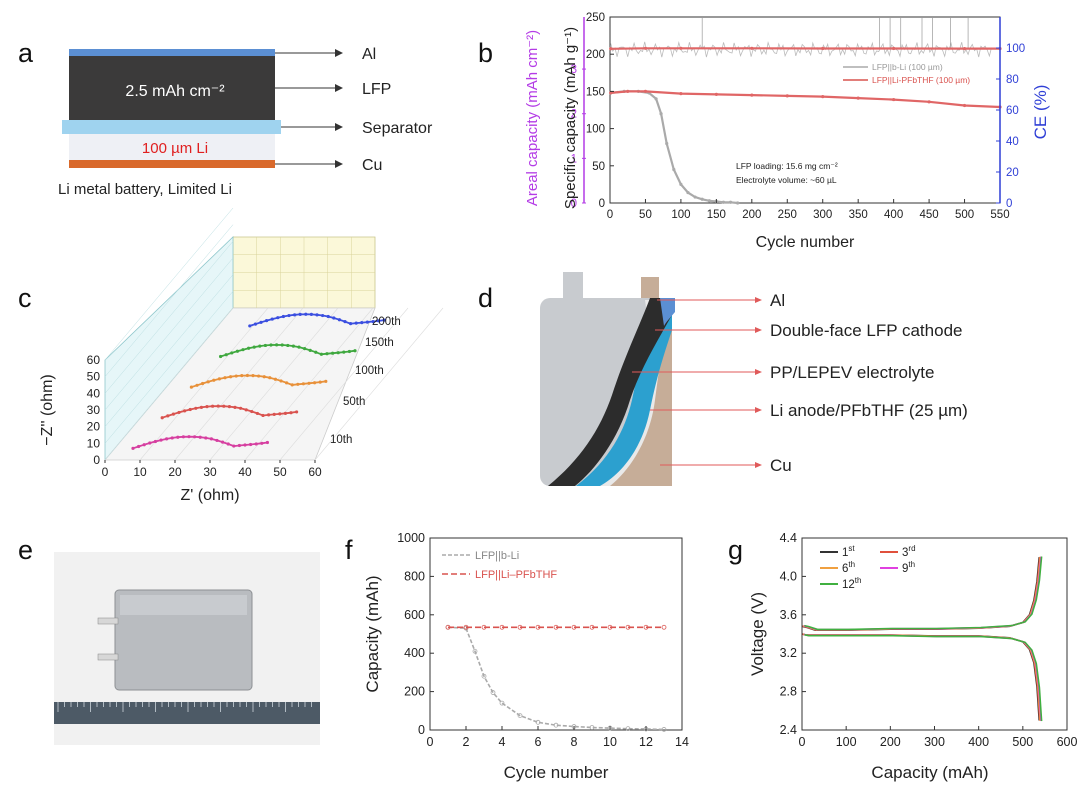  What do you see at coordinates (921, 677) in the screenshot?
I see `g-series-1-discharge_curve` at bounding box center [921, 677].